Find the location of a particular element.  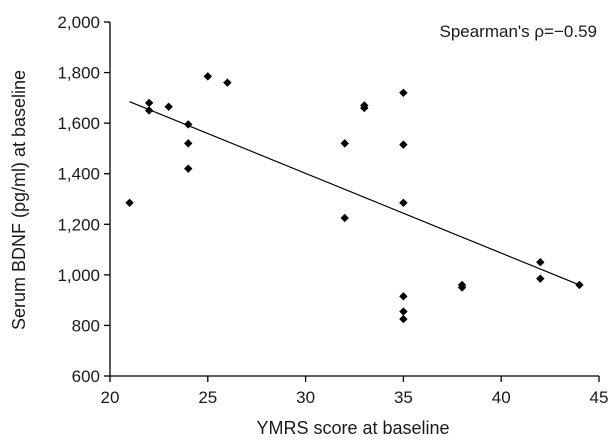

x-tick-label: 25 is located at coordinates (207, 397).